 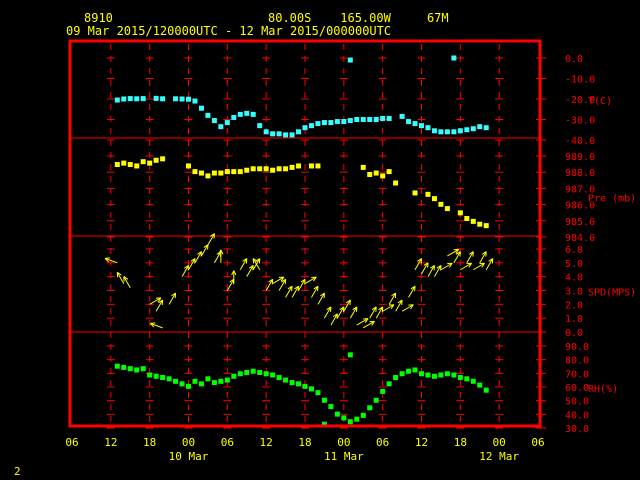 What do you see at coordinates (577, 429) in the screenshot?
I see `y-tick-label-humidity: 30.0` at bounding box center [577, 429].